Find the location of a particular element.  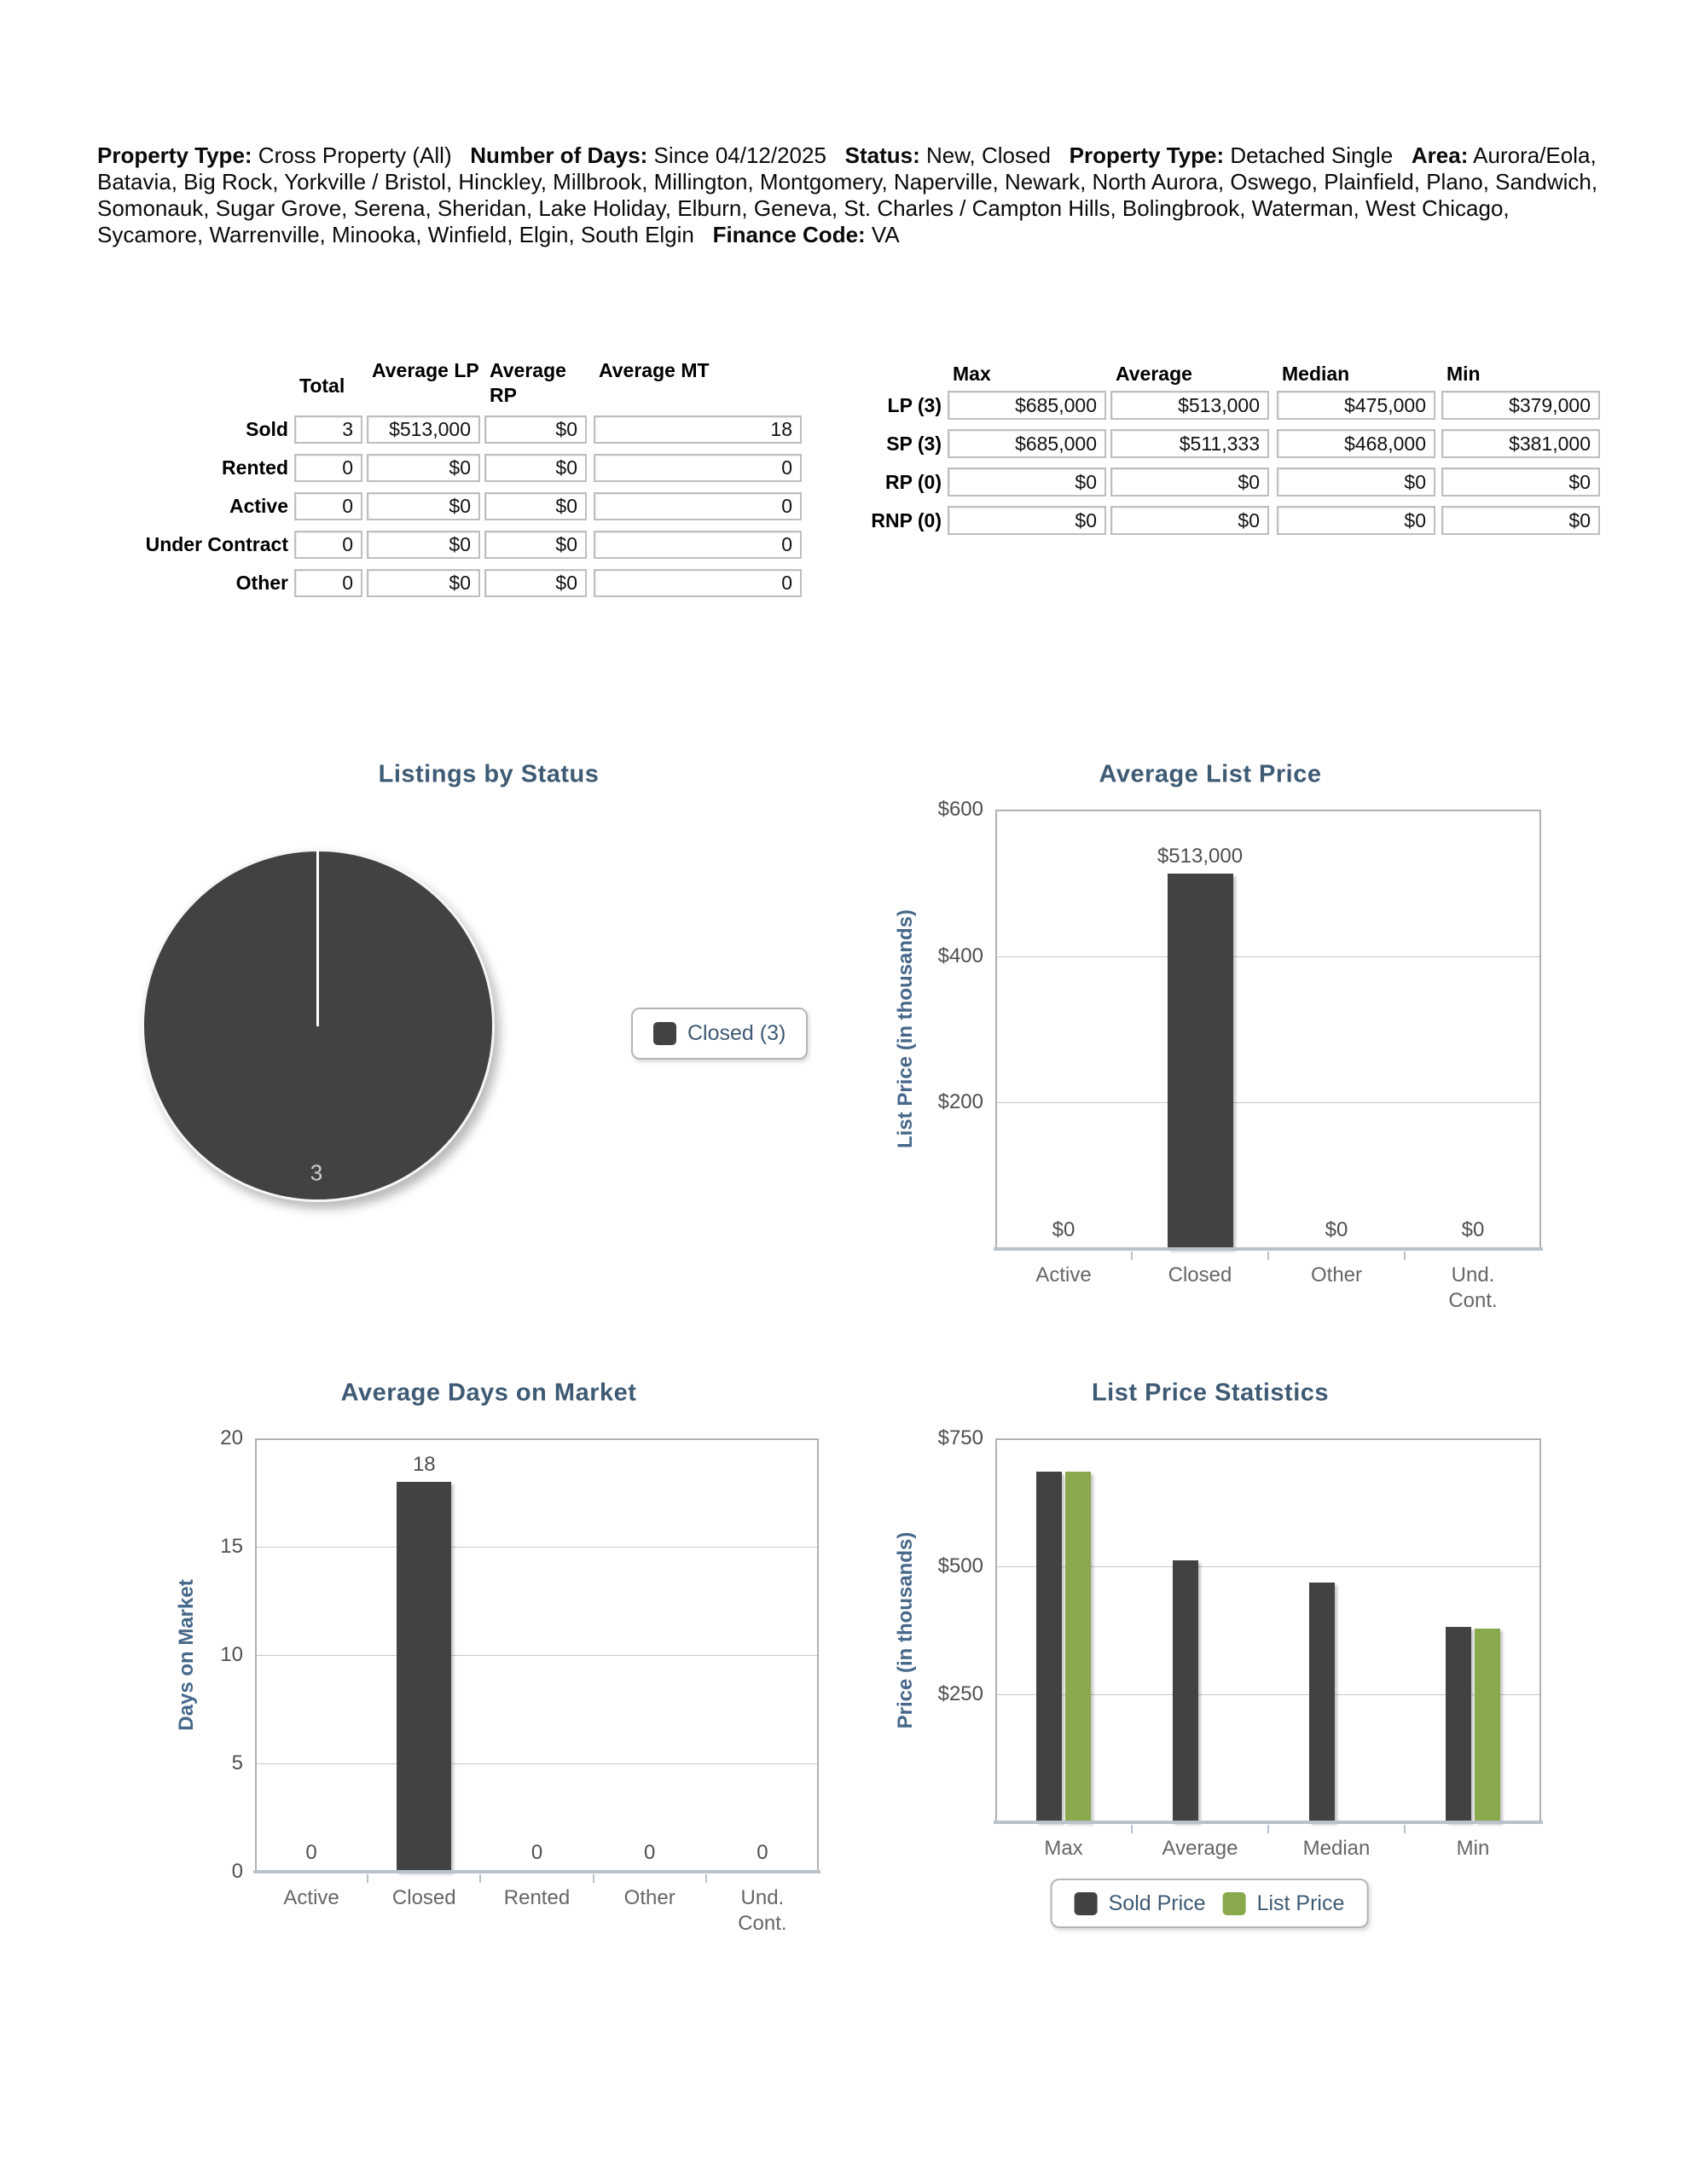

stats-cell-sp-3-average: $511,333 is located at coordinates (1190, 443).